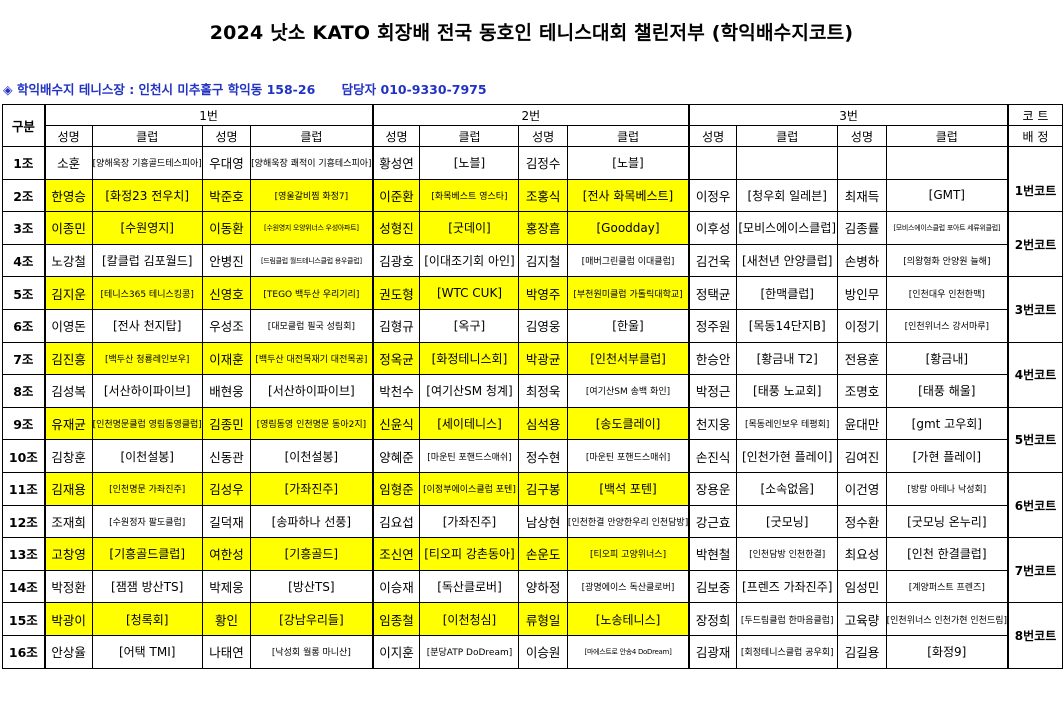  What do you see at coordinates (862, 488) in the screenshot?
I see `player-name: 이건영` at bounding box center [862, 488].